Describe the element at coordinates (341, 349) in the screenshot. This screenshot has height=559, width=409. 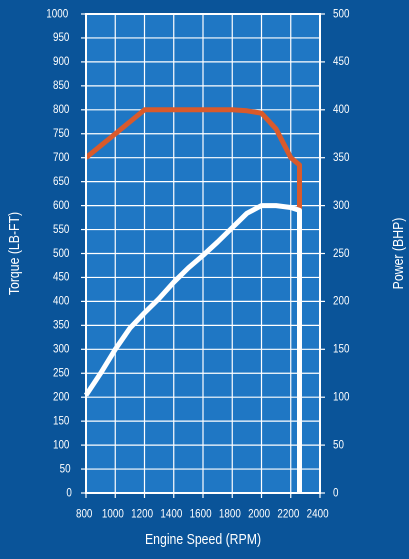
I see `right-tick-label: 150` at that location.